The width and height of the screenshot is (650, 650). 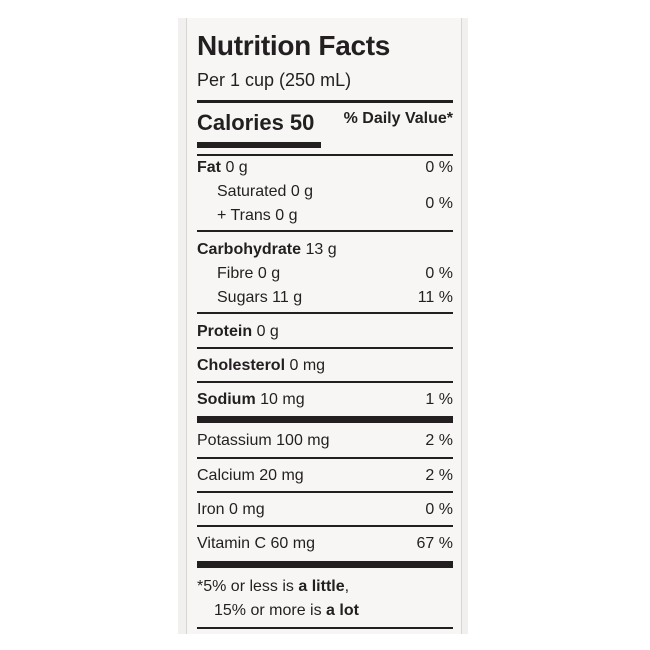 I want to click on divider-top, so click(x=325, y=101).